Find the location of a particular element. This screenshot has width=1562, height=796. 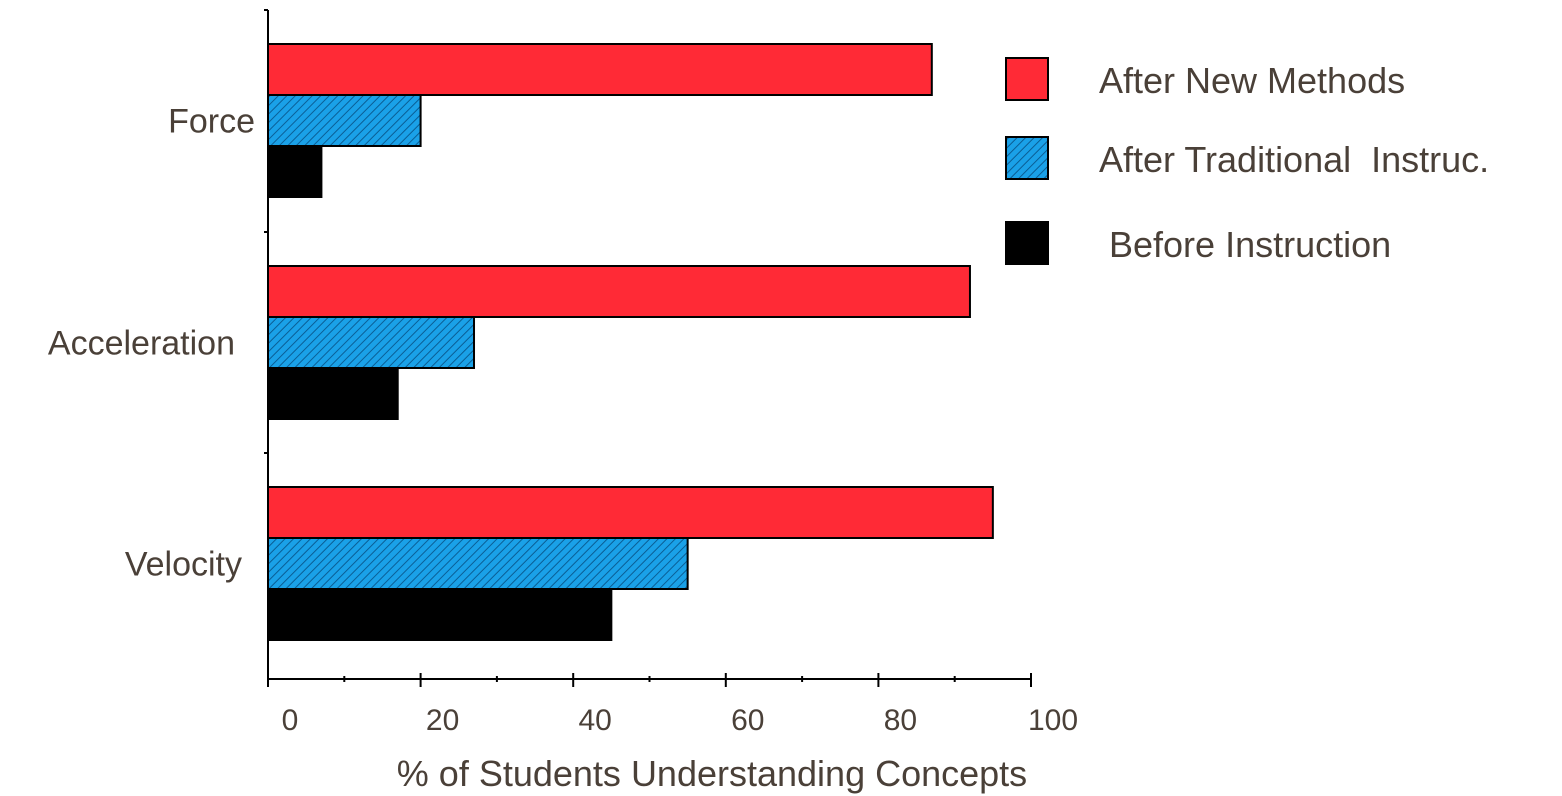

legend-label-3: Before Instruction is located at coordinates (1245, 244).